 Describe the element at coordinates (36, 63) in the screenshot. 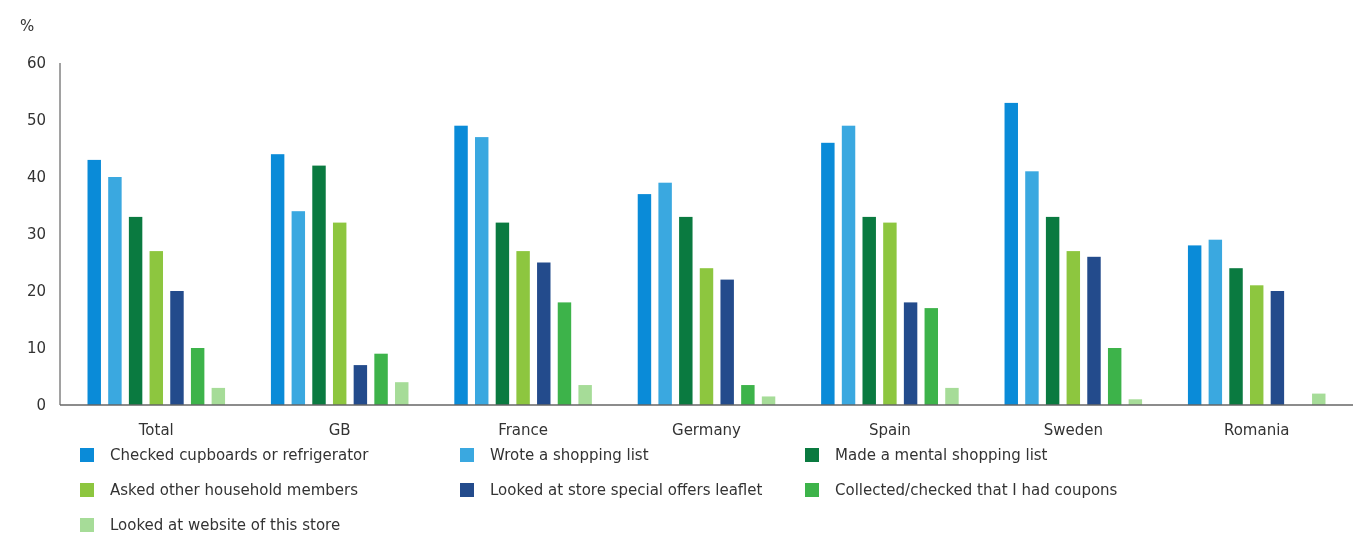

I see `y-tick-label: 60` at that location.